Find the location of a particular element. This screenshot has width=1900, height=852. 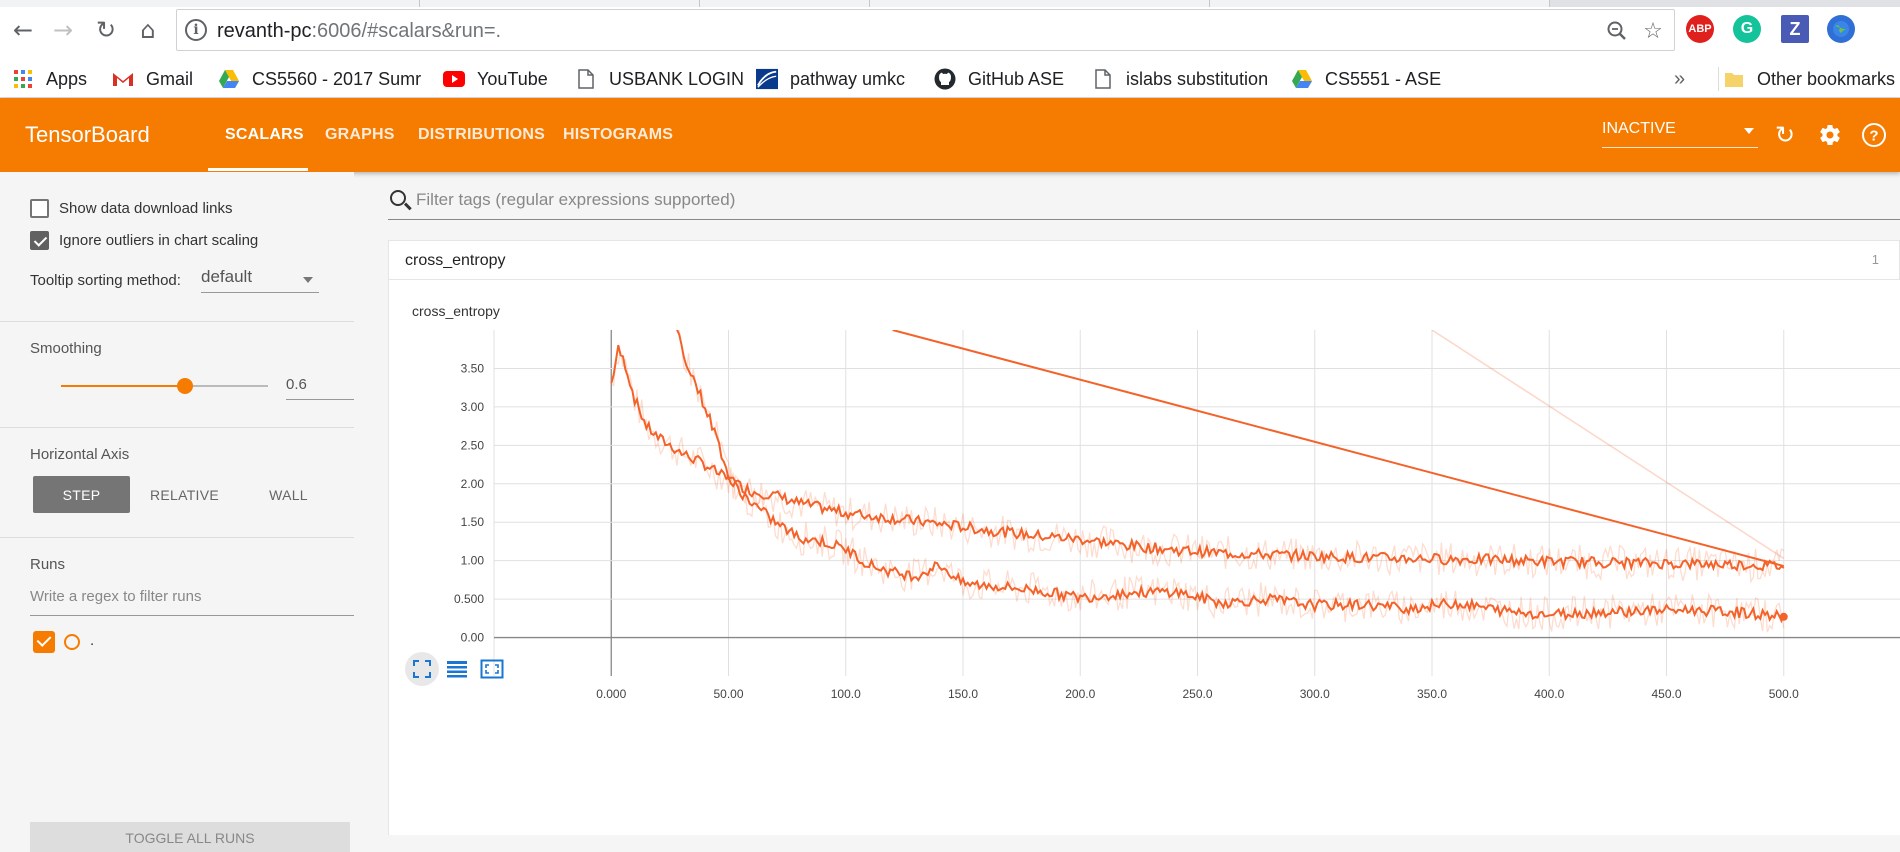

bookmark-pathway: pathway umkc is located at coordinates (830, 79).